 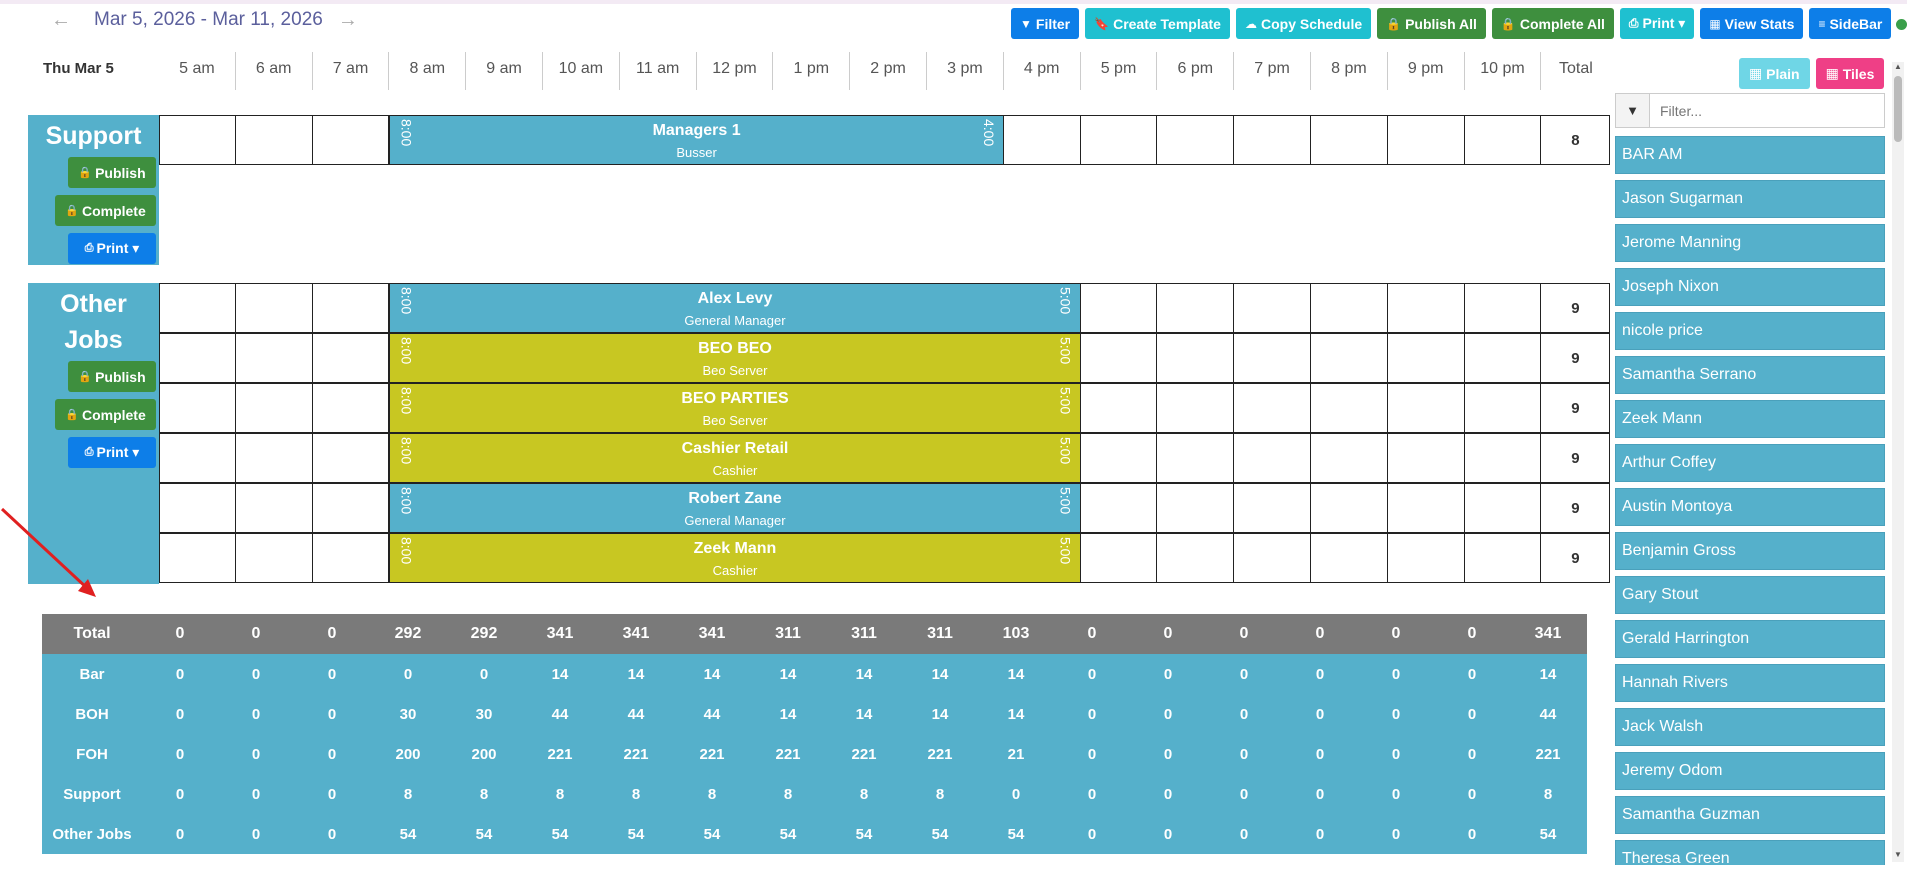 What do you see at coordinates (1750, 815) in the screenshot?
I see `employee-item: Samantha Guzman` at bounding box center [1750, 815].